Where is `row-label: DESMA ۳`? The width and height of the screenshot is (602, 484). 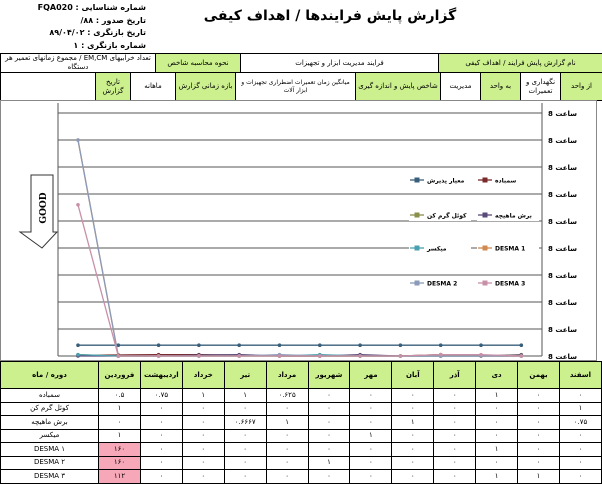
row-label: DESMA ۳ is located at coordinates (50, 477).